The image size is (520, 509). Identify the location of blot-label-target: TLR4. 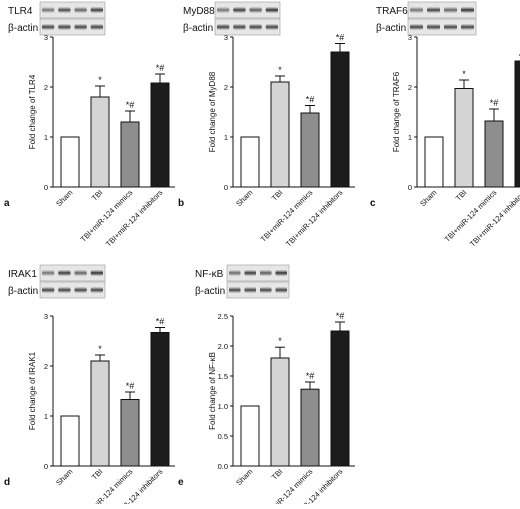
(20, 11).